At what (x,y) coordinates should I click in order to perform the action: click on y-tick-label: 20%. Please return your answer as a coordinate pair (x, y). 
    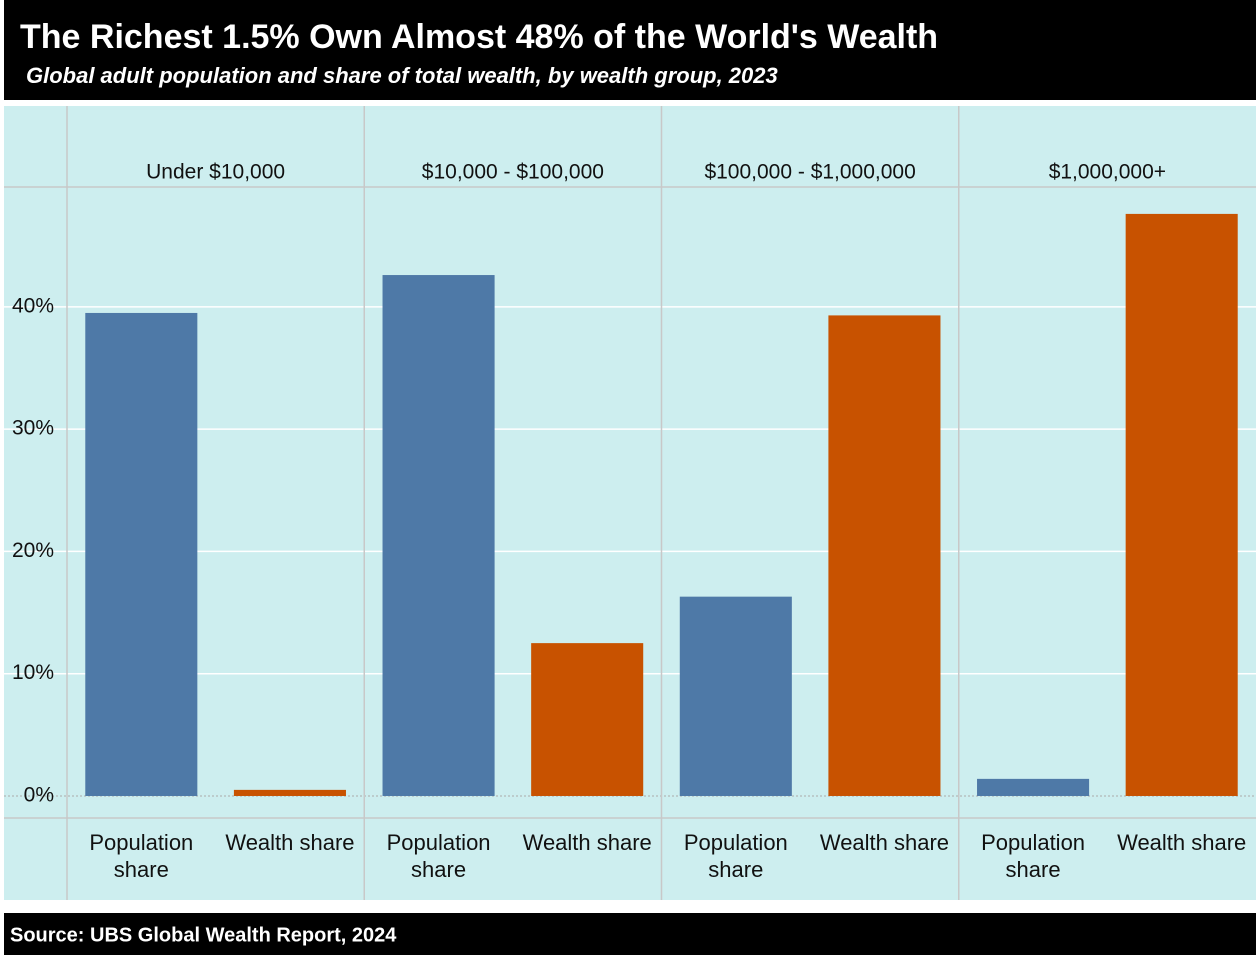
    Looking at the image, I should click on (33, 550).